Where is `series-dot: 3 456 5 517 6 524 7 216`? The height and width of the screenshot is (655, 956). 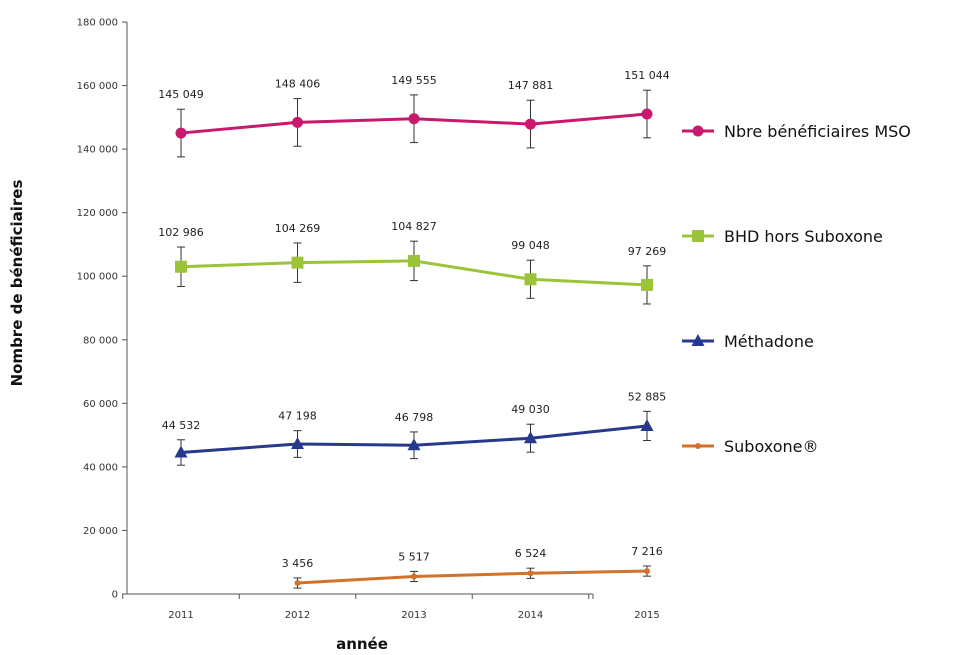 series-dot: 3 456 5 517 6 524 7 216 is located at coordinates (472, 567).